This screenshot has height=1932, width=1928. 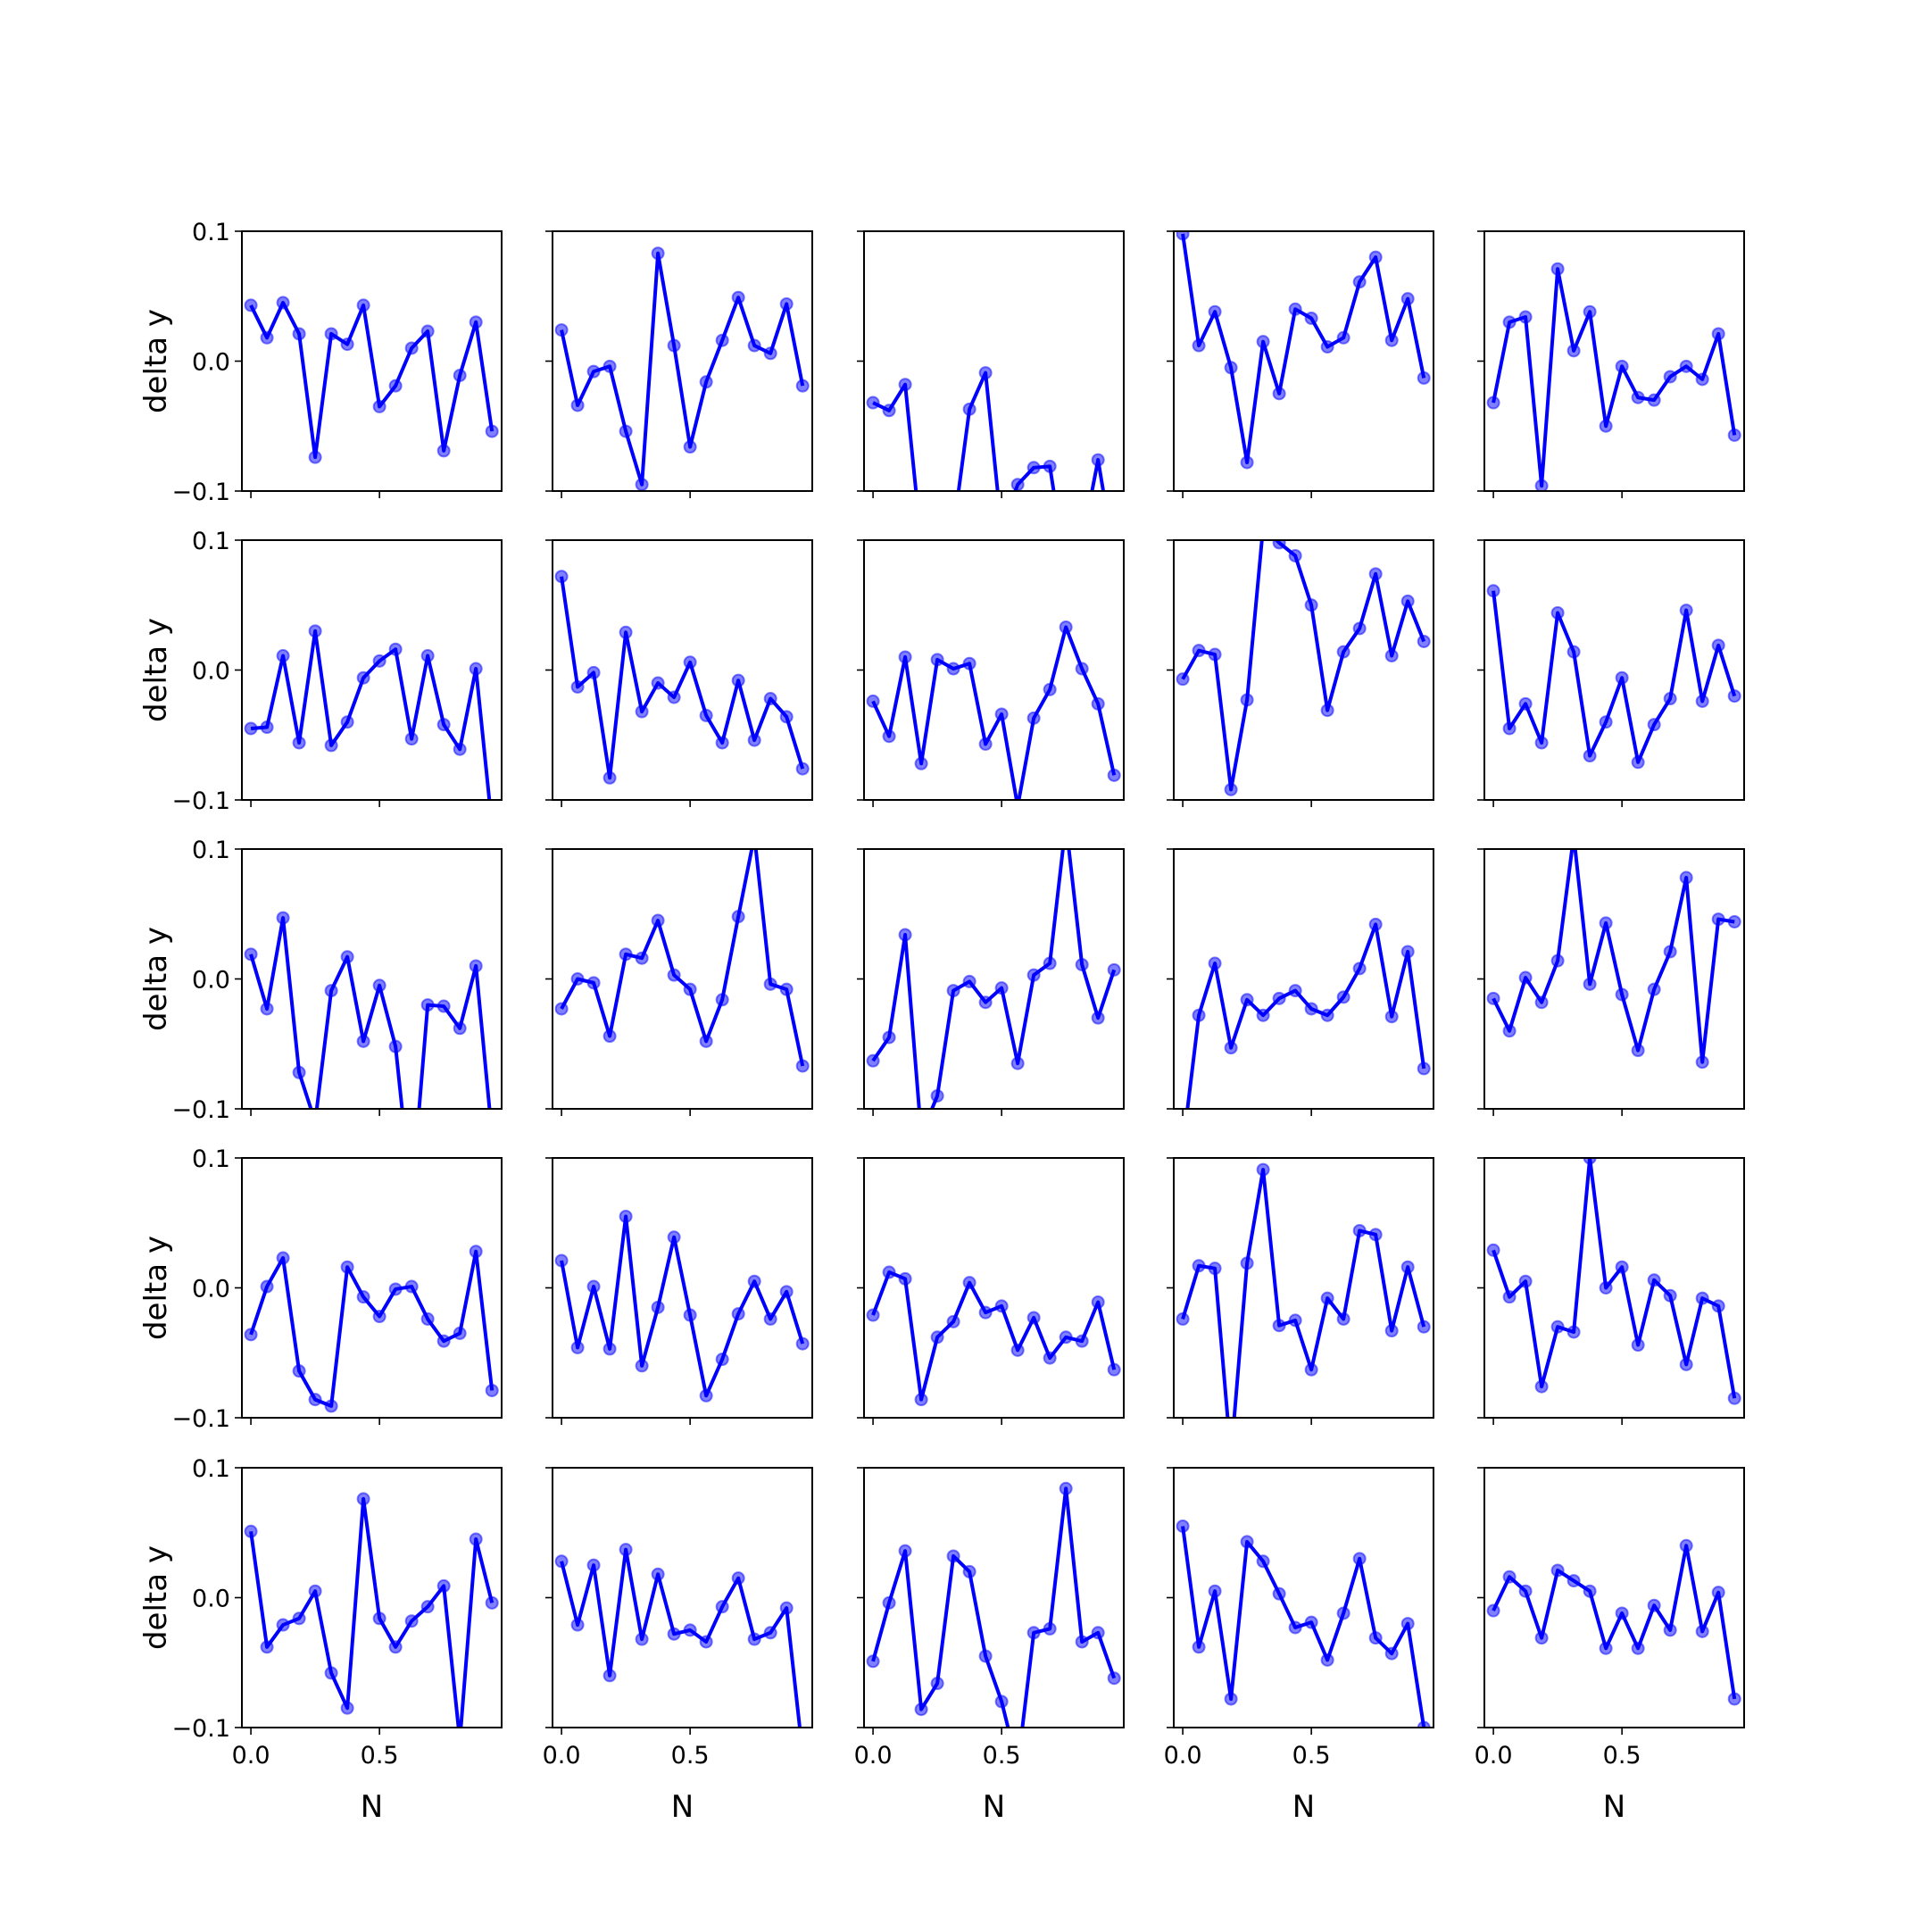 What do you see at coordinates (211, 850) in the screenshot?
I see `y-tick-label: 0.1` at bounding box center [211, 850].